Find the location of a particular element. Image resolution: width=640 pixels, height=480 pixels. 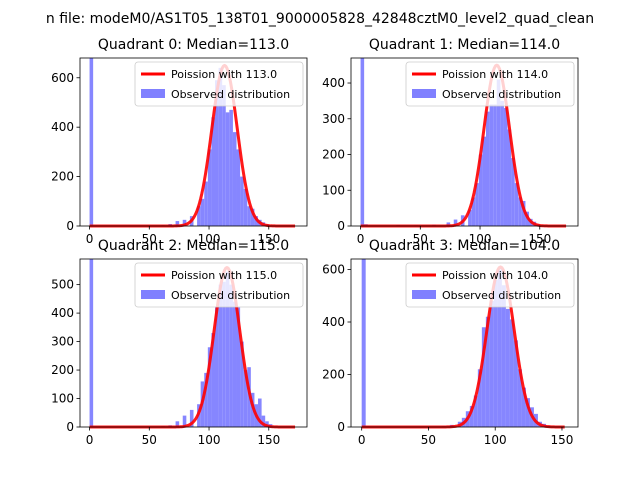

legend-label-poisson: Poission with 114.0 is located at coordinates (495, 74).